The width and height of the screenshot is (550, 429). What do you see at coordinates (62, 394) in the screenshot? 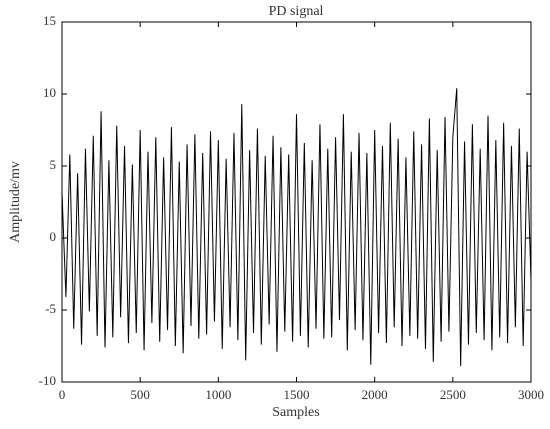
I see `x-tick-label: 0` at bounding box center [62, 394].